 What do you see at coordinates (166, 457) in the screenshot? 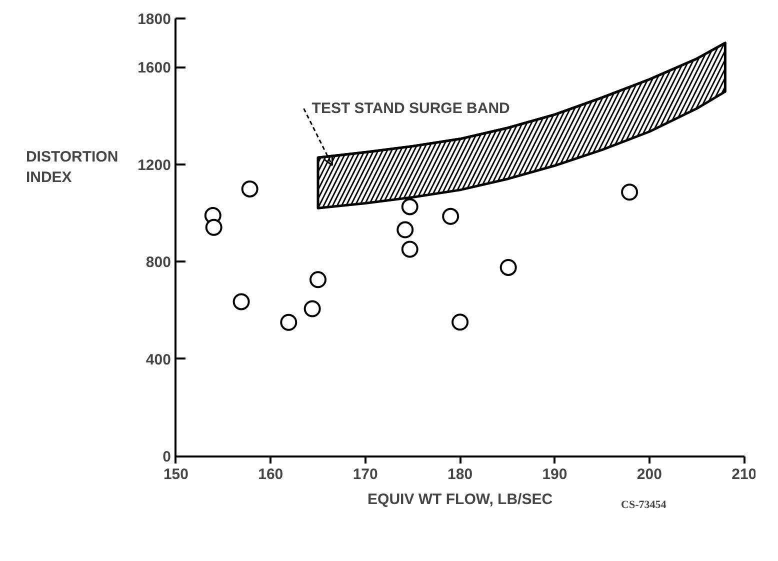
I see `y-tick-label: 0` at bounding box center [166, 457].